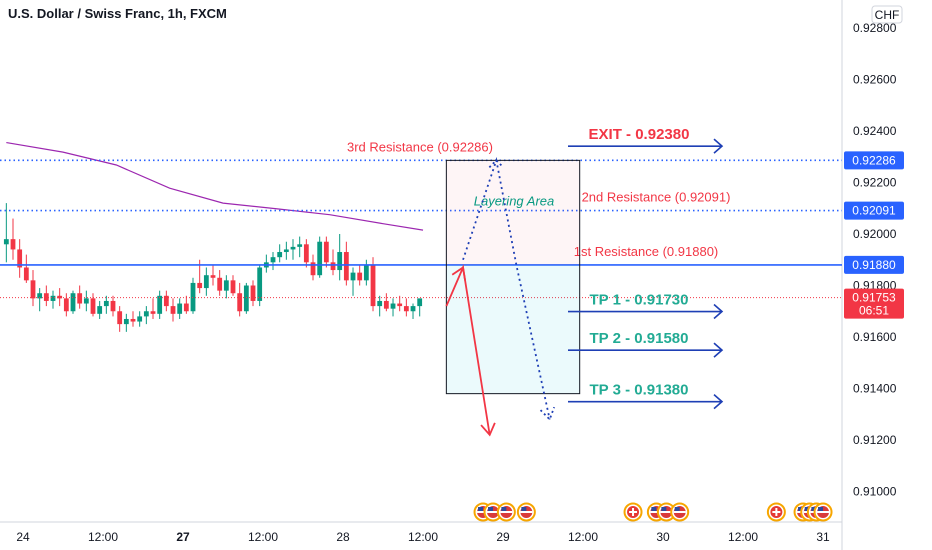  I want to click on current-price-tag-box, so click(874, 303).